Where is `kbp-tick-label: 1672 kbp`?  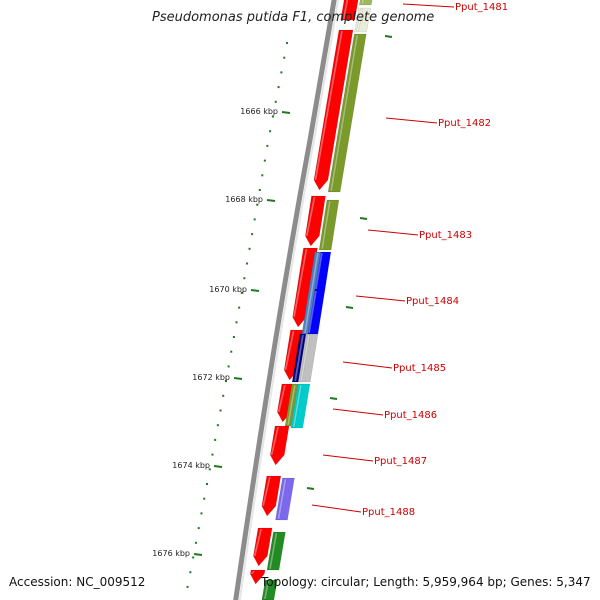 kbp-tick-label: 1672 kbp is located at coordinates (211, 377).